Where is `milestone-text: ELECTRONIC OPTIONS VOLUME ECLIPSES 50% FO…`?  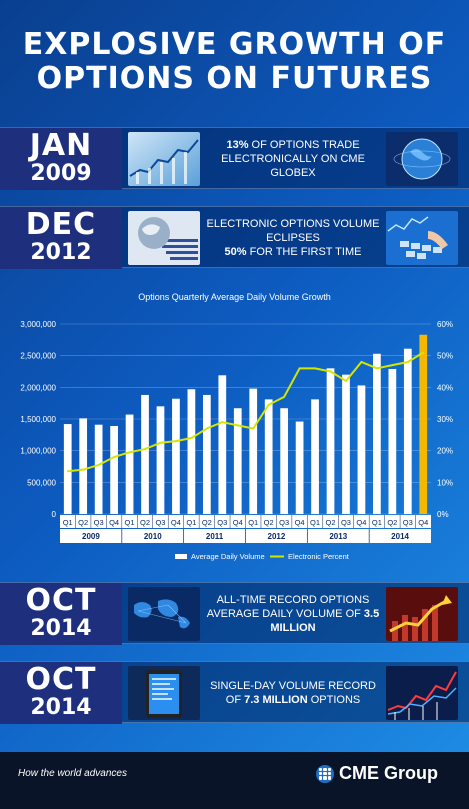 milestone-text: ELECTRONIC OPTIONS VOLUME ECLIPSES 50% FO… is located at coordinates (293, 238).